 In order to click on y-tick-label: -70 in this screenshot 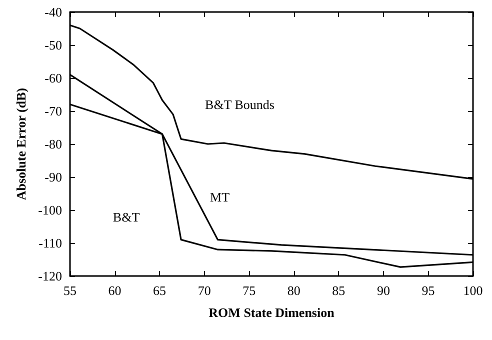, I will do `click(53, 111)`.